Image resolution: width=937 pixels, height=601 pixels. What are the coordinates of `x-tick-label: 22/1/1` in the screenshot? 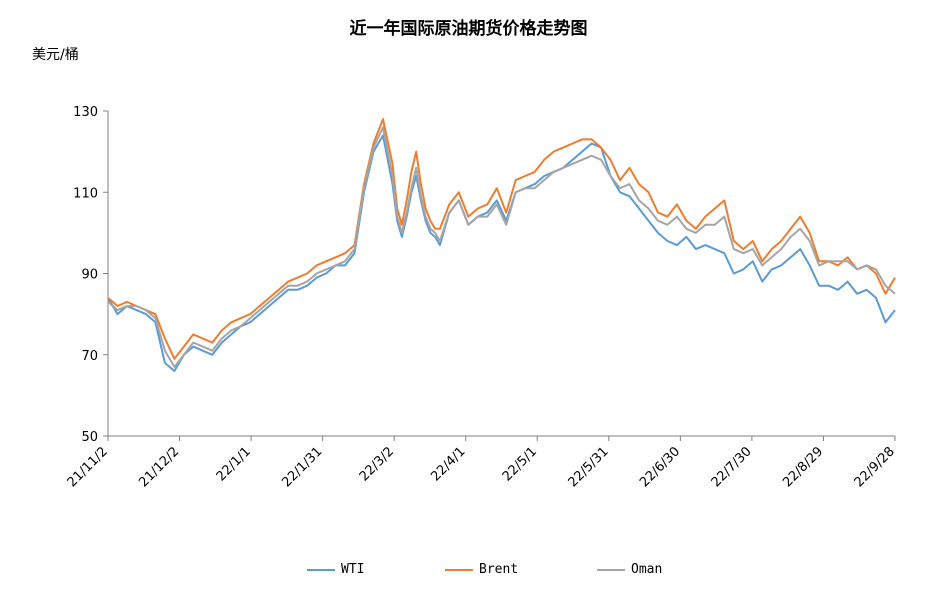 It's located at (234, 464).